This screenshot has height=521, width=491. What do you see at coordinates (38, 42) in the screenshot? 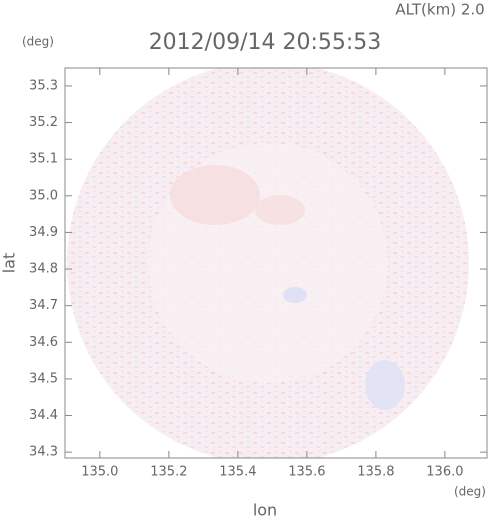
I see `y-unit: (deg)` at bounding box center [38, 42].